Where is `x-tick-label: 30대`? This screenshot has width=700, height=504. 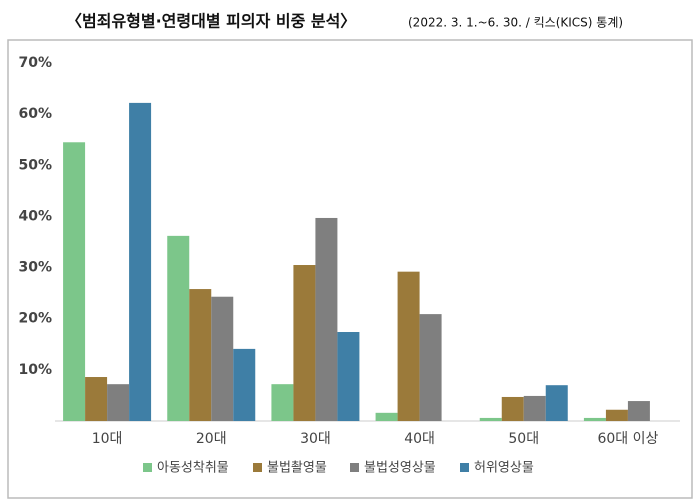
x-tick-label: 30대 is located at coordinates (315, 439).